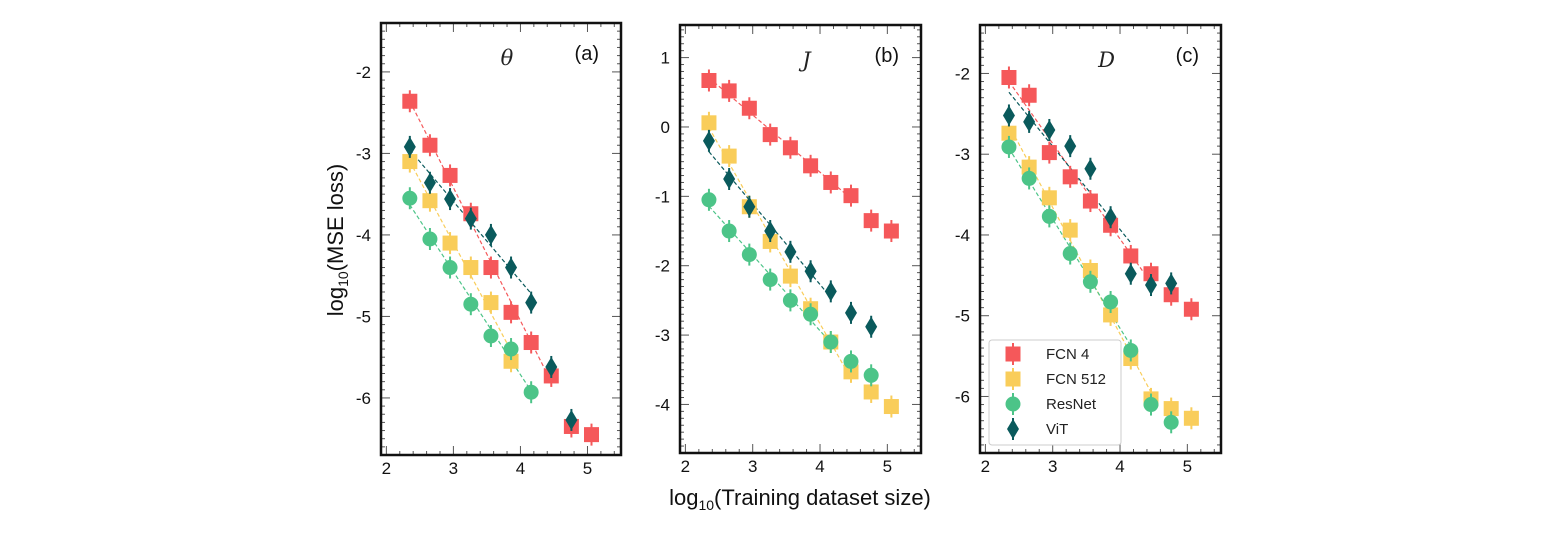 Image resolution: width=1542 pixels, height=551 pixels. I want to click on legend-entry: ResNet, so click(1071, 404).